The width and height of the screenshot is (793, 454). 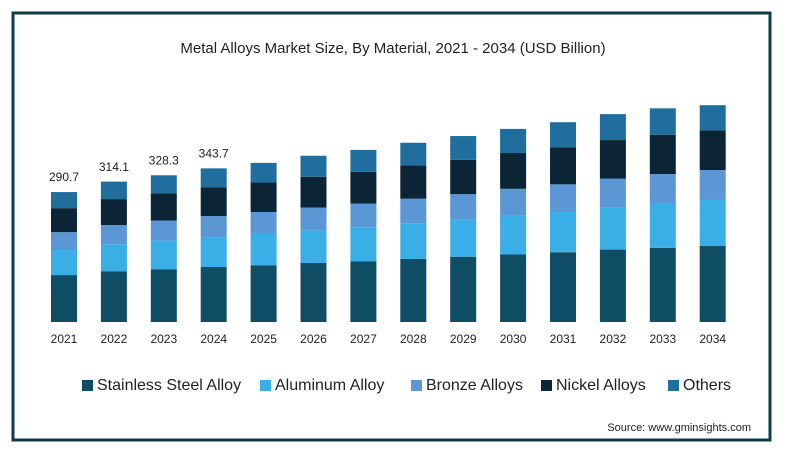 I want to click on x-tick-label: 2025, so click(x=263, y=339).